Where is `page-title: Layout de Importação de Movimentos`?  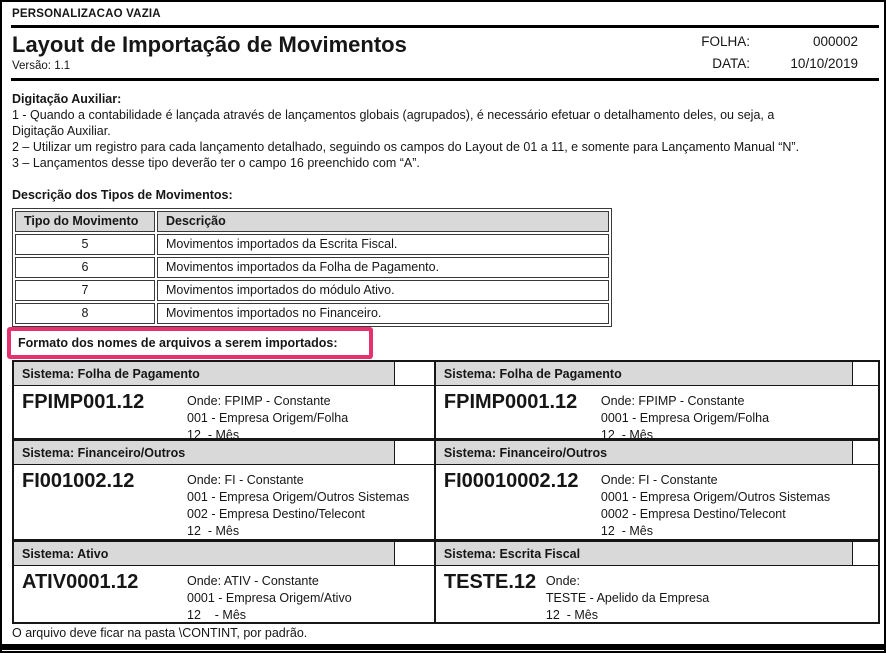
page-title: Layout de Importação de Movimentos is located at coordinates (209, 44).